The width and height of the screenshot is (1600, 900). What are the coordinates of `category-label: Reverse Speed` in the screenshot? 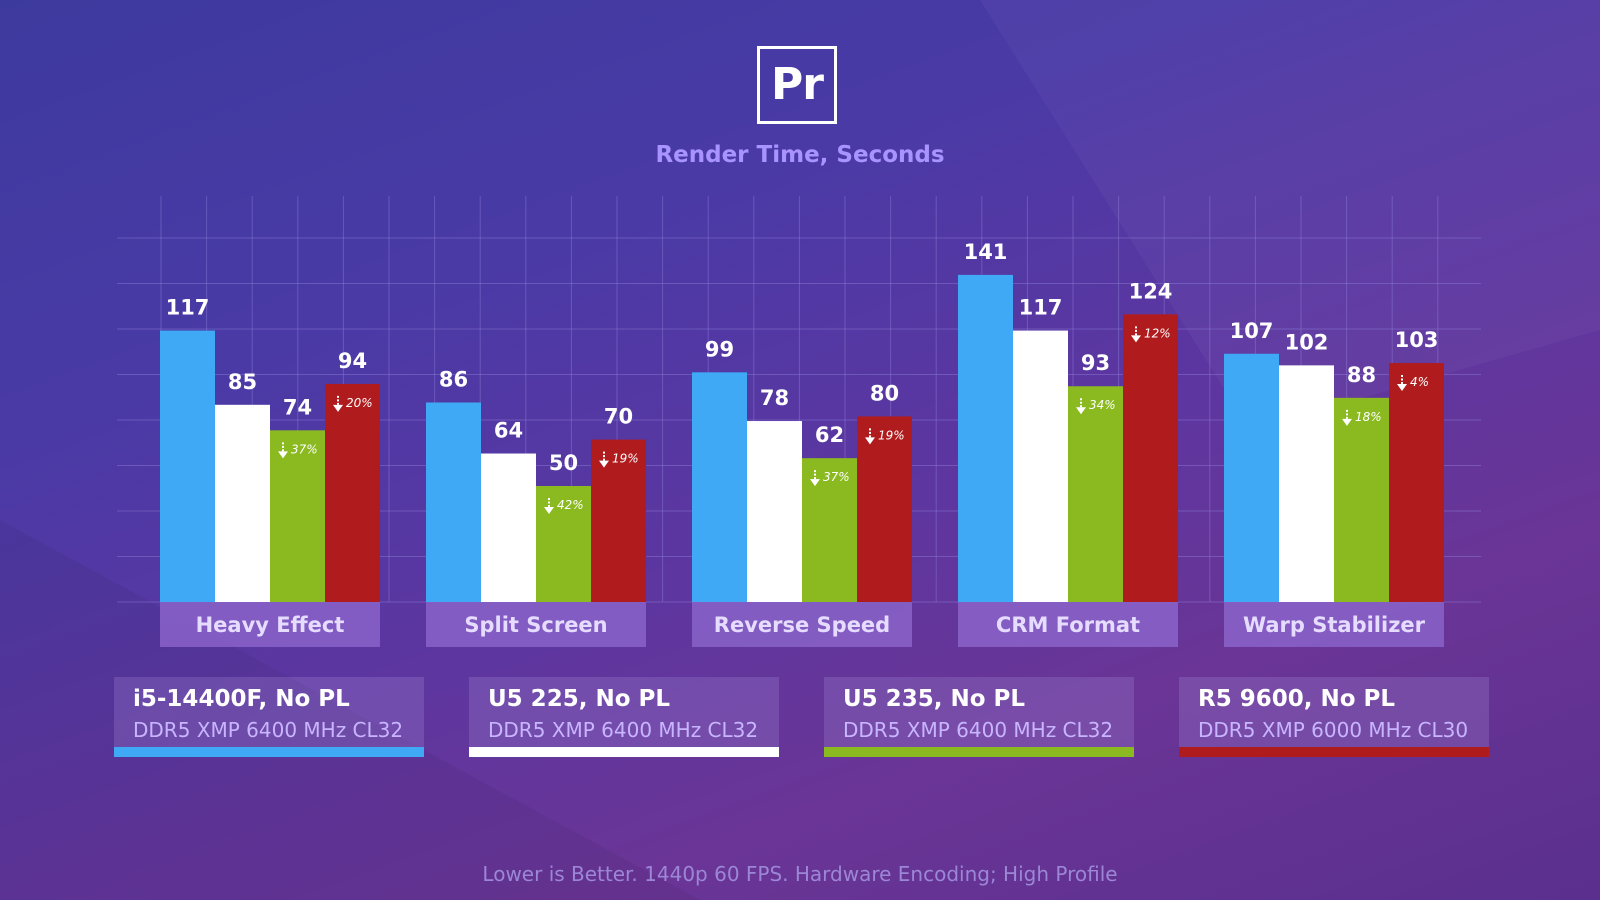 It's located at (802, 625).